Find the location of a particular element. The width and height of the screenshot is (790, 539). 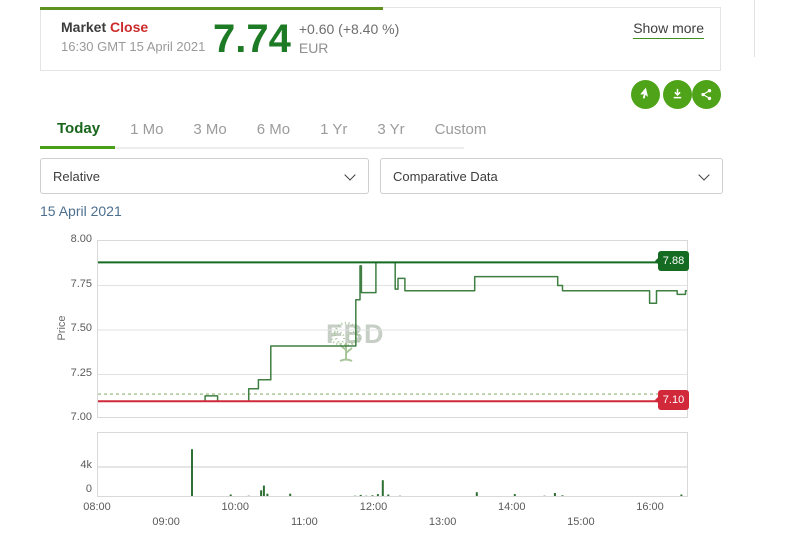

currency-label: EUR is located at coordinates (313, 48).